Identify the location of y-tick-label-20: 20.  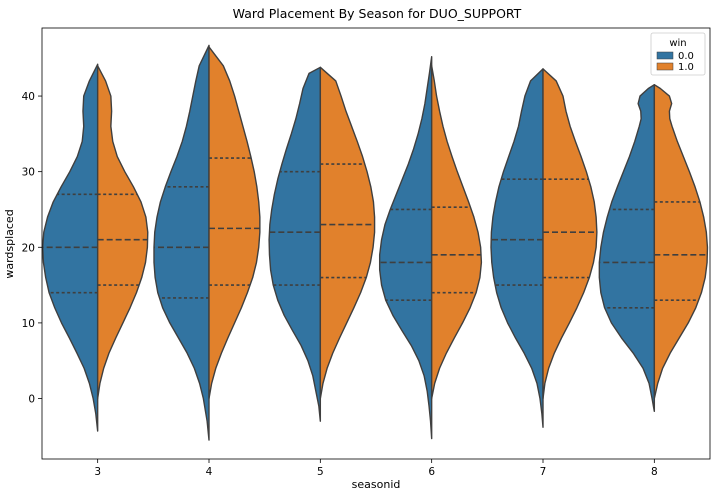
(28, 248).